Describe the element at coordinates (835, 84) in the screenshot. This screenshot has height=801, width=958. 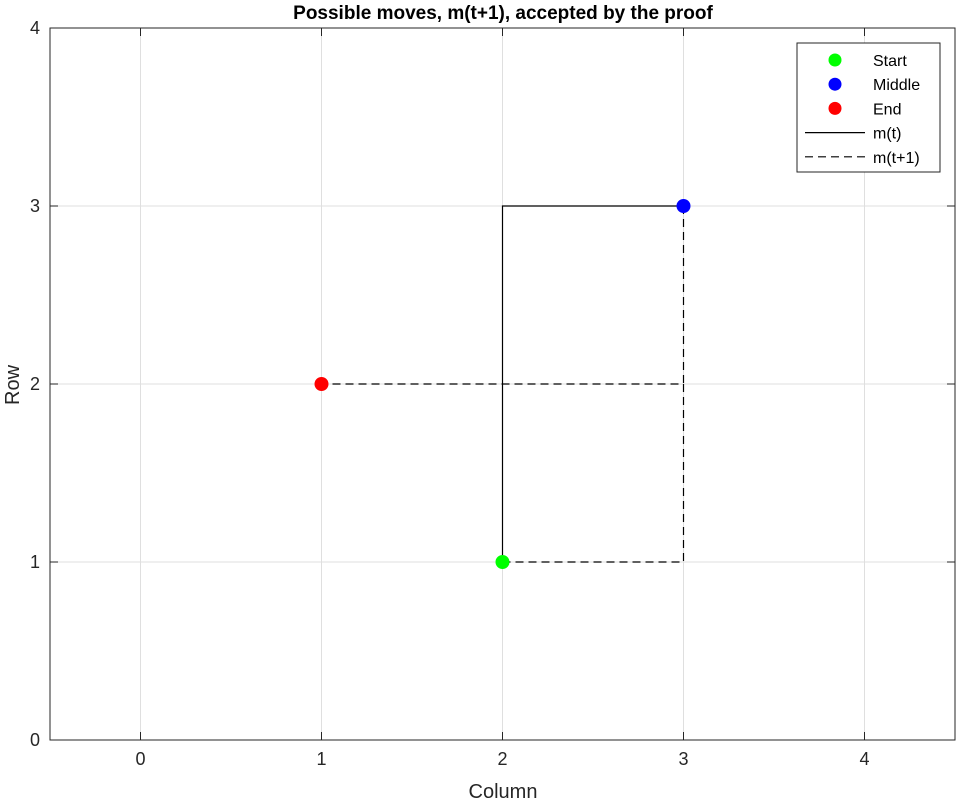
I see `legend-marker-middle` at that location.